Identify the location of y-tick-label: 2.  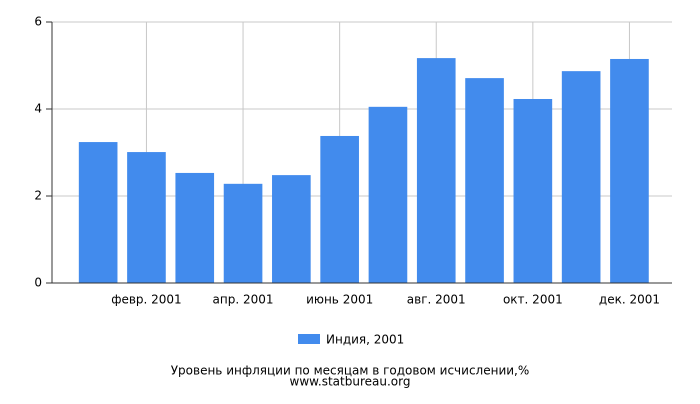
(38, 196).